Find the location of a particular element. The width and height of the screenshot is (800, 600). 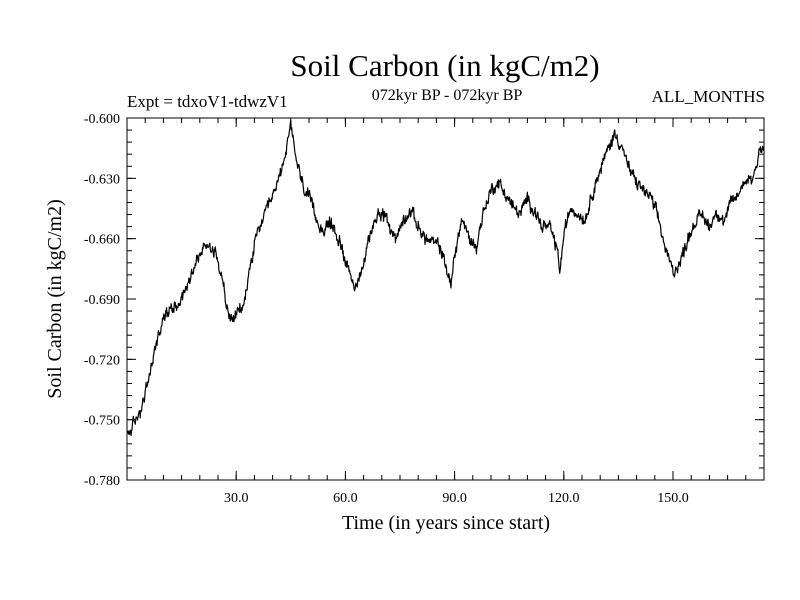

x-tick-label: 30.0 is located at coordinates (236, 498).